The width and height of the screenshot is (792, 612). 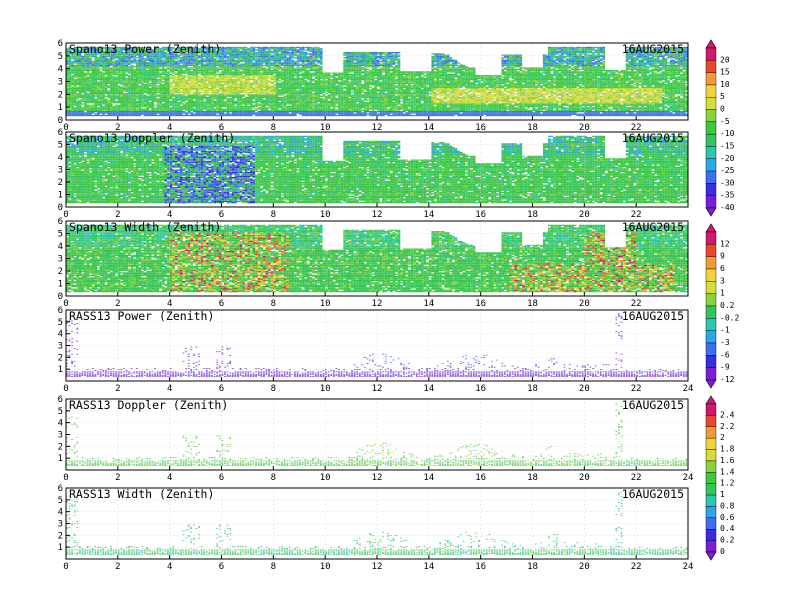 What do you see at coordinates (60, 70) in the screenshot?
I see `y-tick-label: 4` at bounding box center [60, 70].